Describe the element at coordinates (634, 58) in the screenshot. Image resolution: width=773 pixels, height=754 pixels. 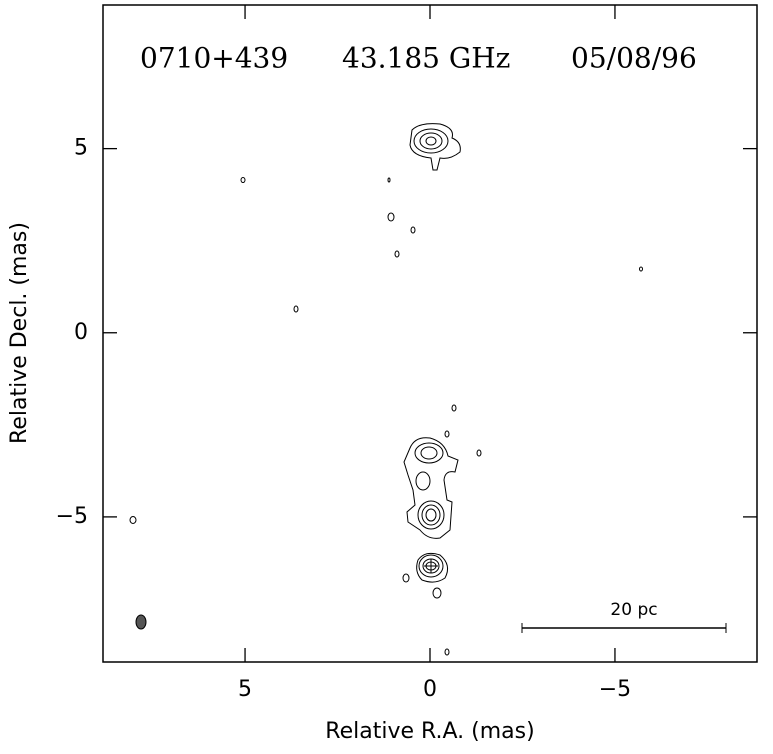
I see `date: 05/08/96` at that location.